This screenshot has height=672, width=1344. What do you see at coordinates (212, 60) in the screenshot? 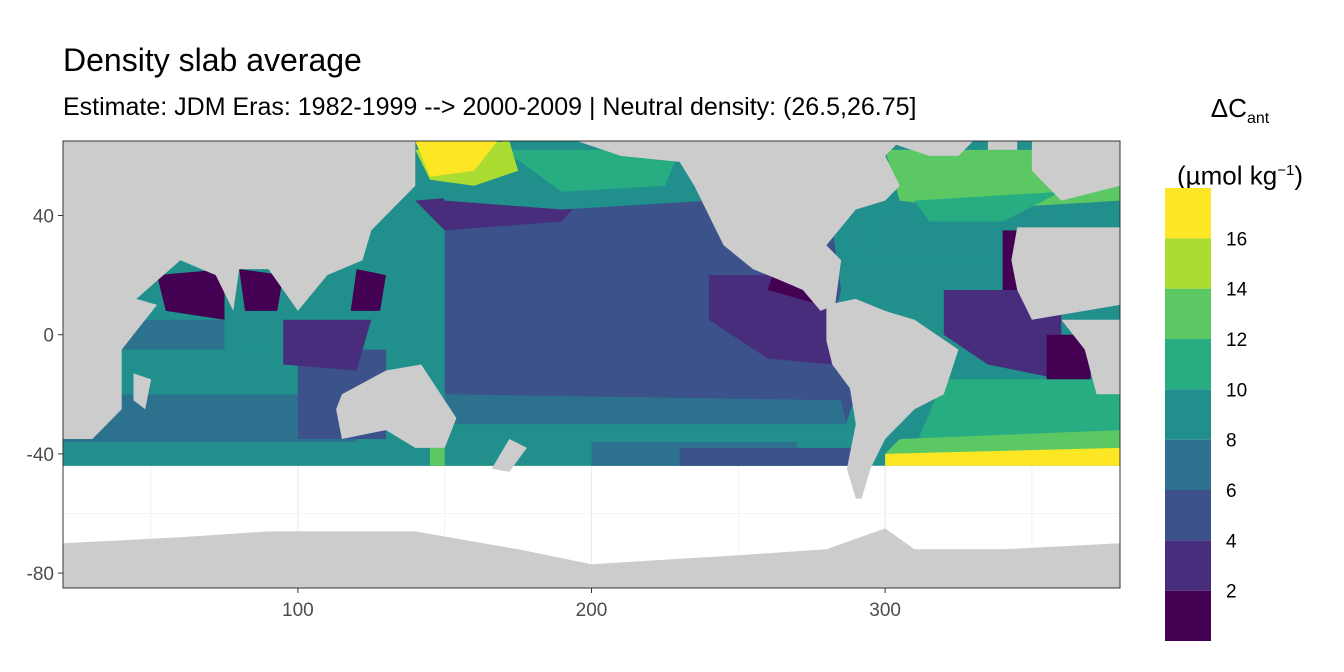
I see `chart-title: Density slab average` at bounding box center [212, 60].